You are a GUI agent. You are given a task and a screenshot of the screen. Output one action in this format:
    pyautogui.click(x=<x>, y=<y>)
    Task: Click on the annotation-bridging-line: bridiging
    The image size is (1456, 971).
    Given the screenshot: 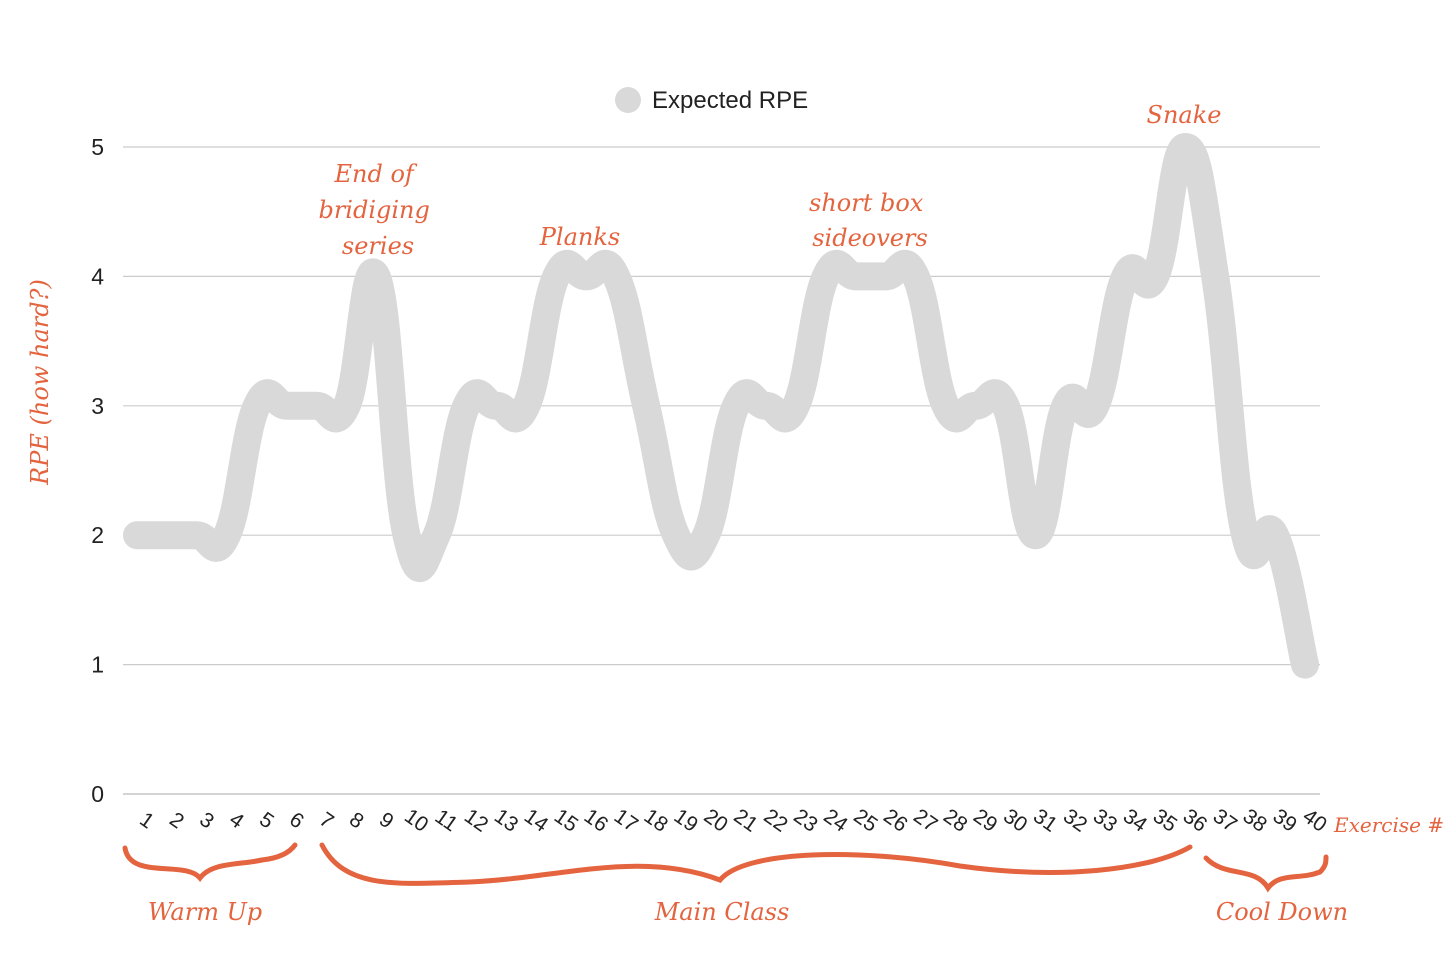 What is the action you would take?
    pyautogui.click(x=373, y=210)
    